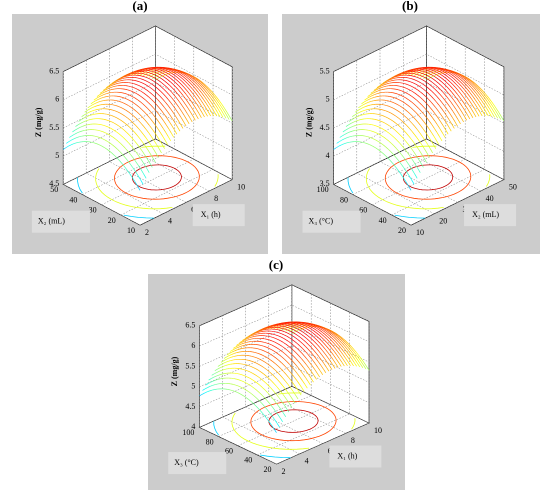 The image size is (550, 495). I want to click on contour, so click(275, 456).